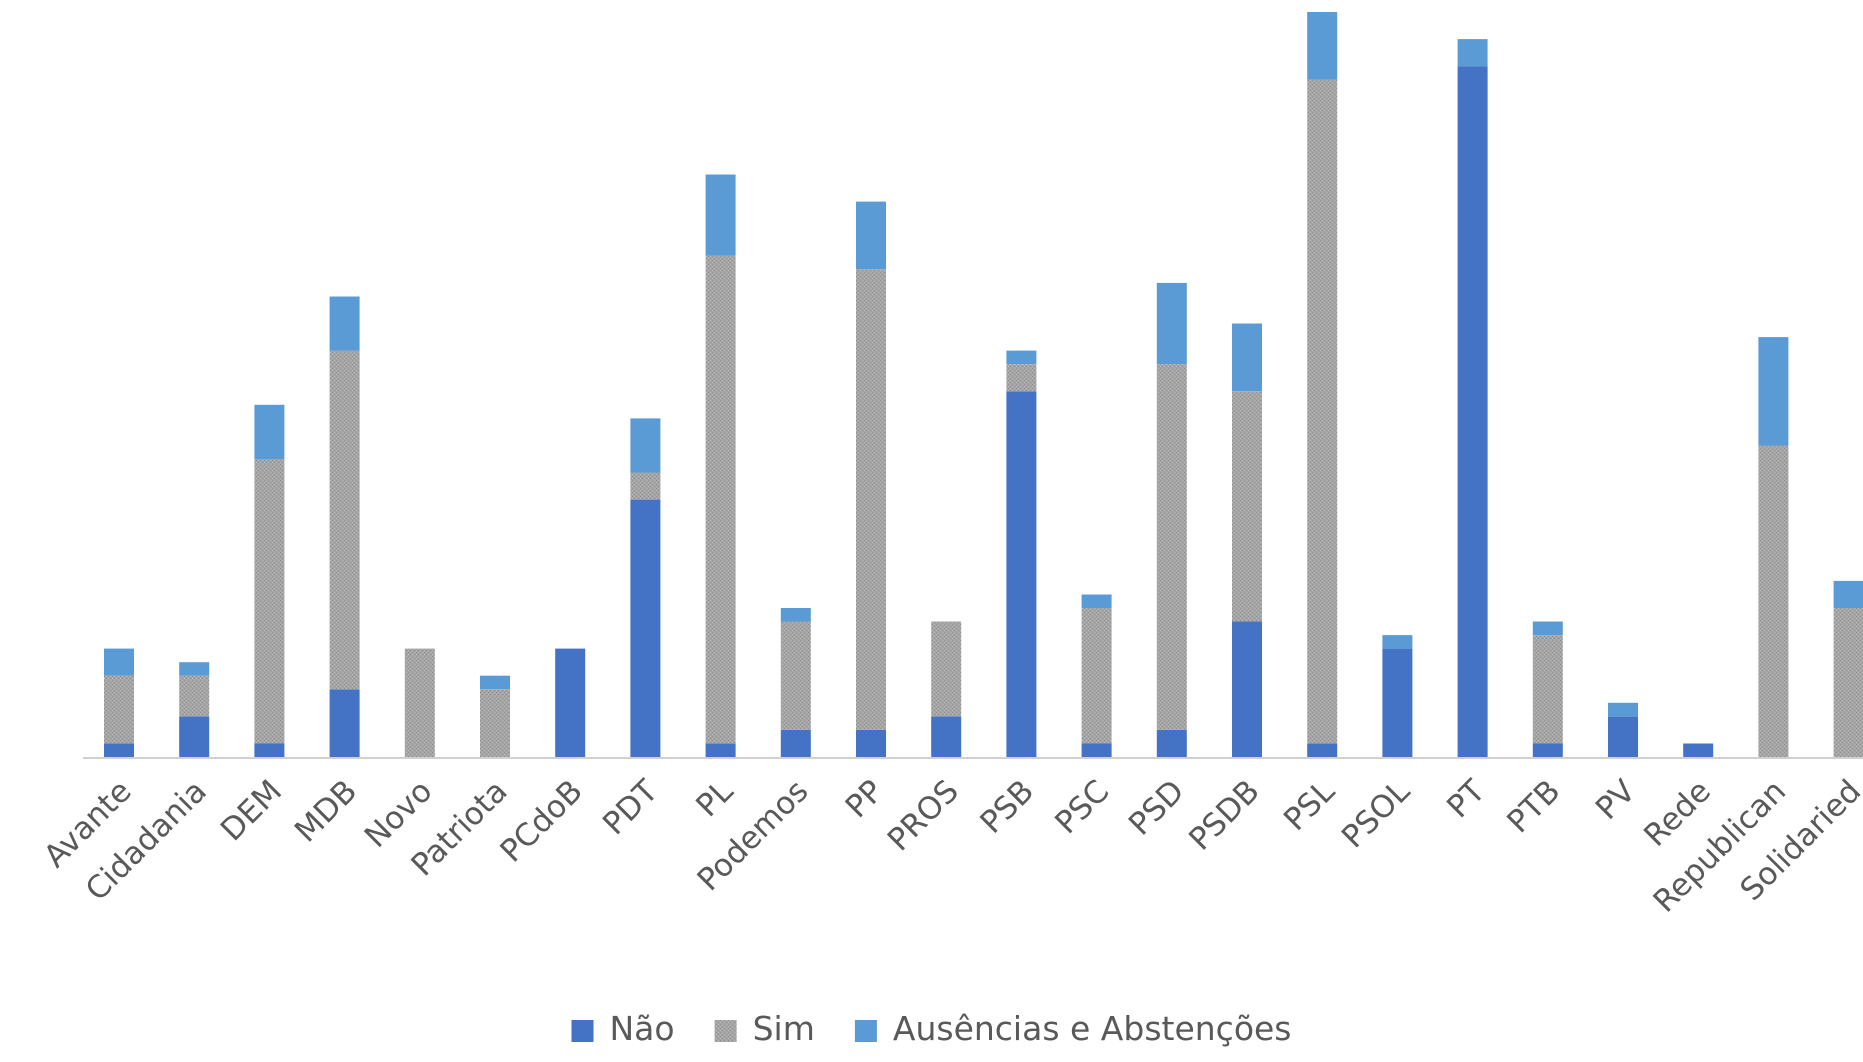  Describe the element at coordinates (1547, 628) in the screenshot. I see `bar-segment-ptb-ausencias` at that location.